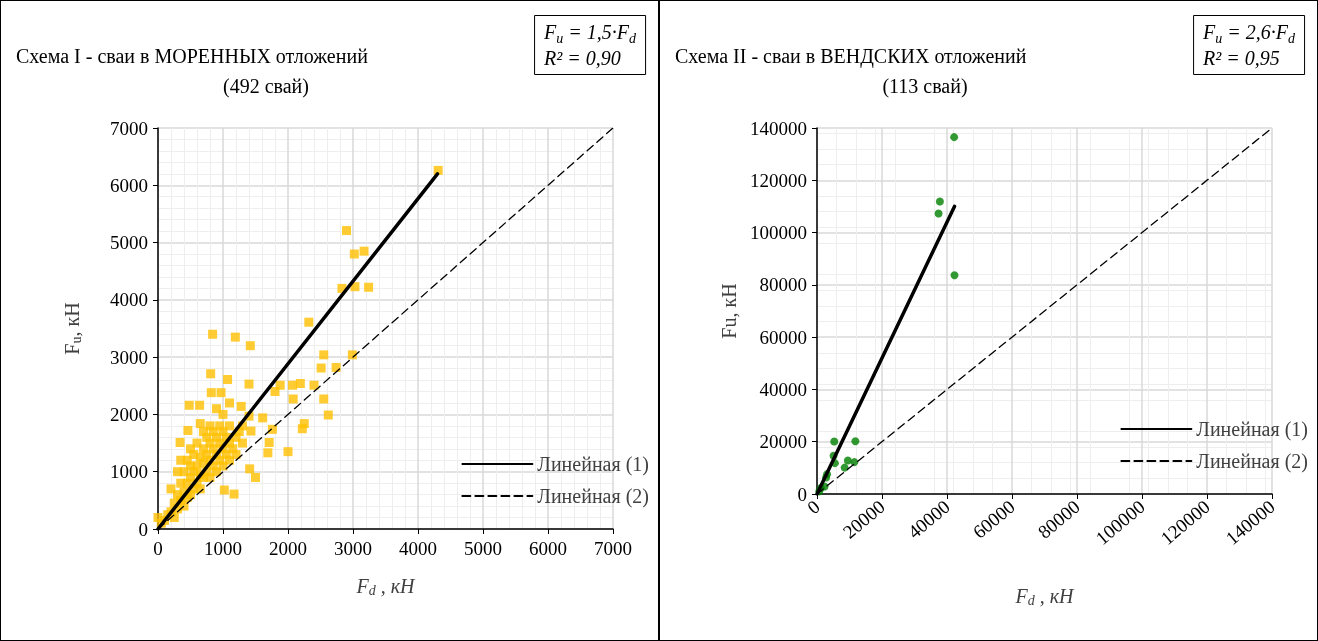 The height and width of the screenshot is (641, 1318). I want to click on chart-subtitle: (113 свай), so click(925, 86).